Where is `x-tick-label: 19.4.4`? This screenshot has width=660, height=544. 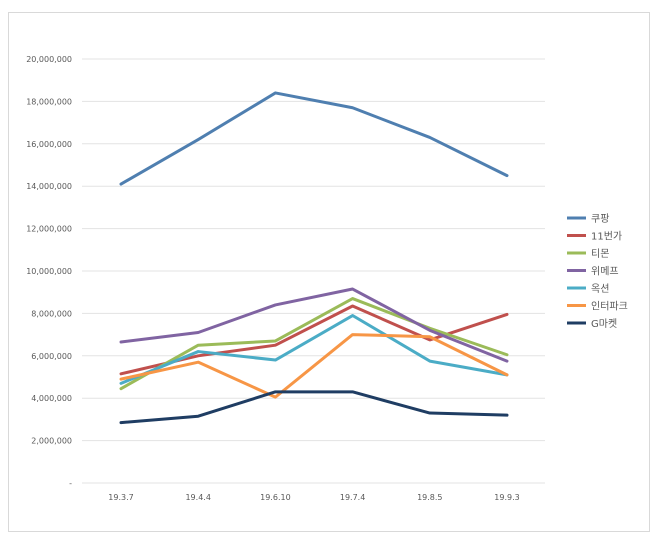
x-tick-label: 19.4.4 is located at coordinates (197, 497).